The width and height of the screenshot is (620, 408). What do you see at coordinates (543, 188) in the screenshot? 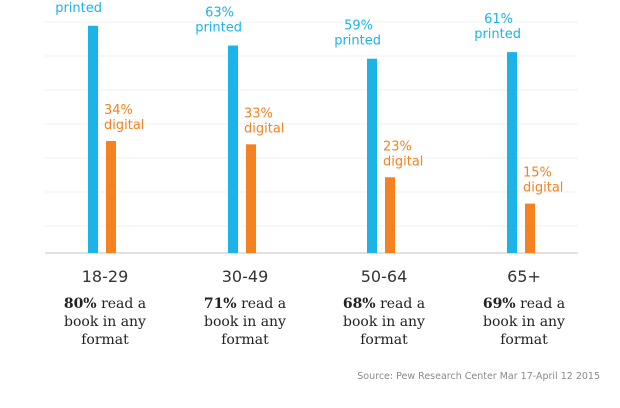
I see `series-label-digital-65+: digital` at bounding box center [543, 188].